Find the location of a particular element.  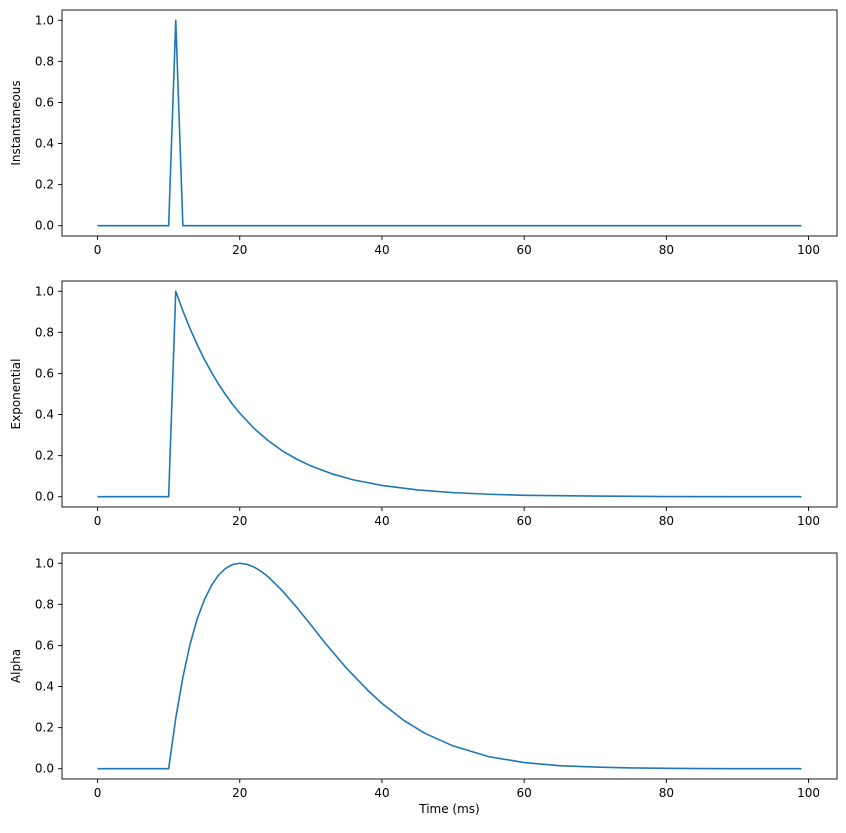

y-axis-label: Alpha is located at coordinates (16, 666).